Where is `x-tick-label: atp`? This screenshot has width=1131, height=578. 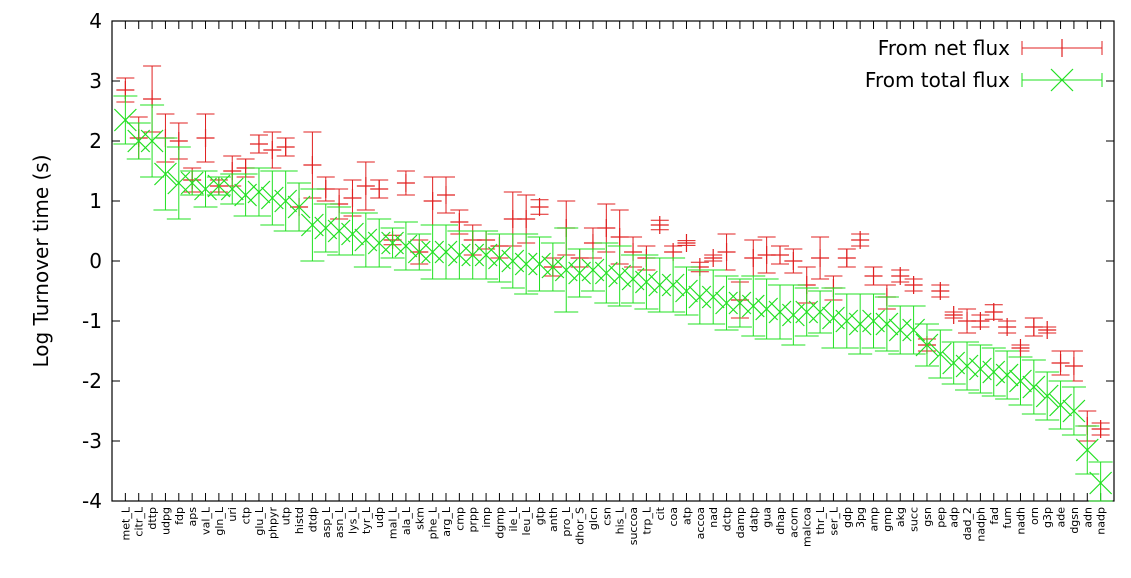
x-tick-label: atp is located at coordinates (686, 516).